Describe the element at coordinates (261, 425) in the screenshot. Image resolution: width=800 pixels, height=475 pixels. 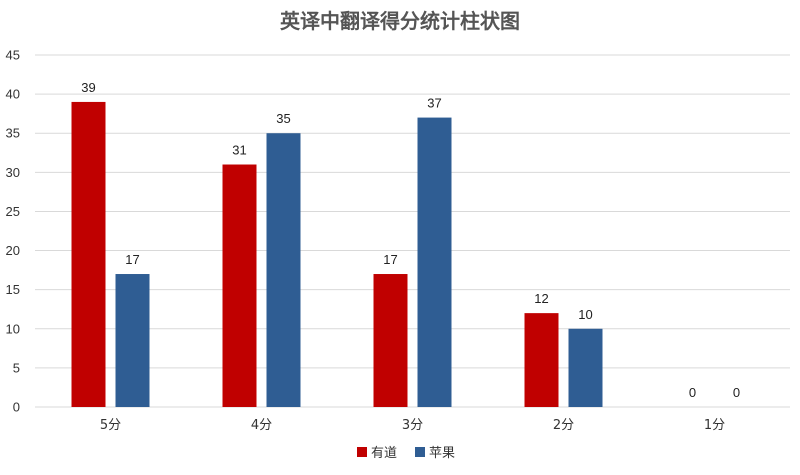
I see `x-tick-label: 4分` at that location.